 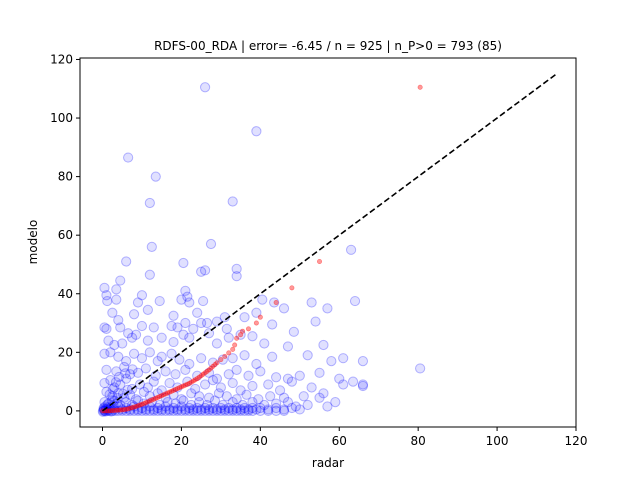 What do you see at coordinates (260, 441) in the screenshot?
I see `x-tick-label: 40` at bounding box center [260, 441].